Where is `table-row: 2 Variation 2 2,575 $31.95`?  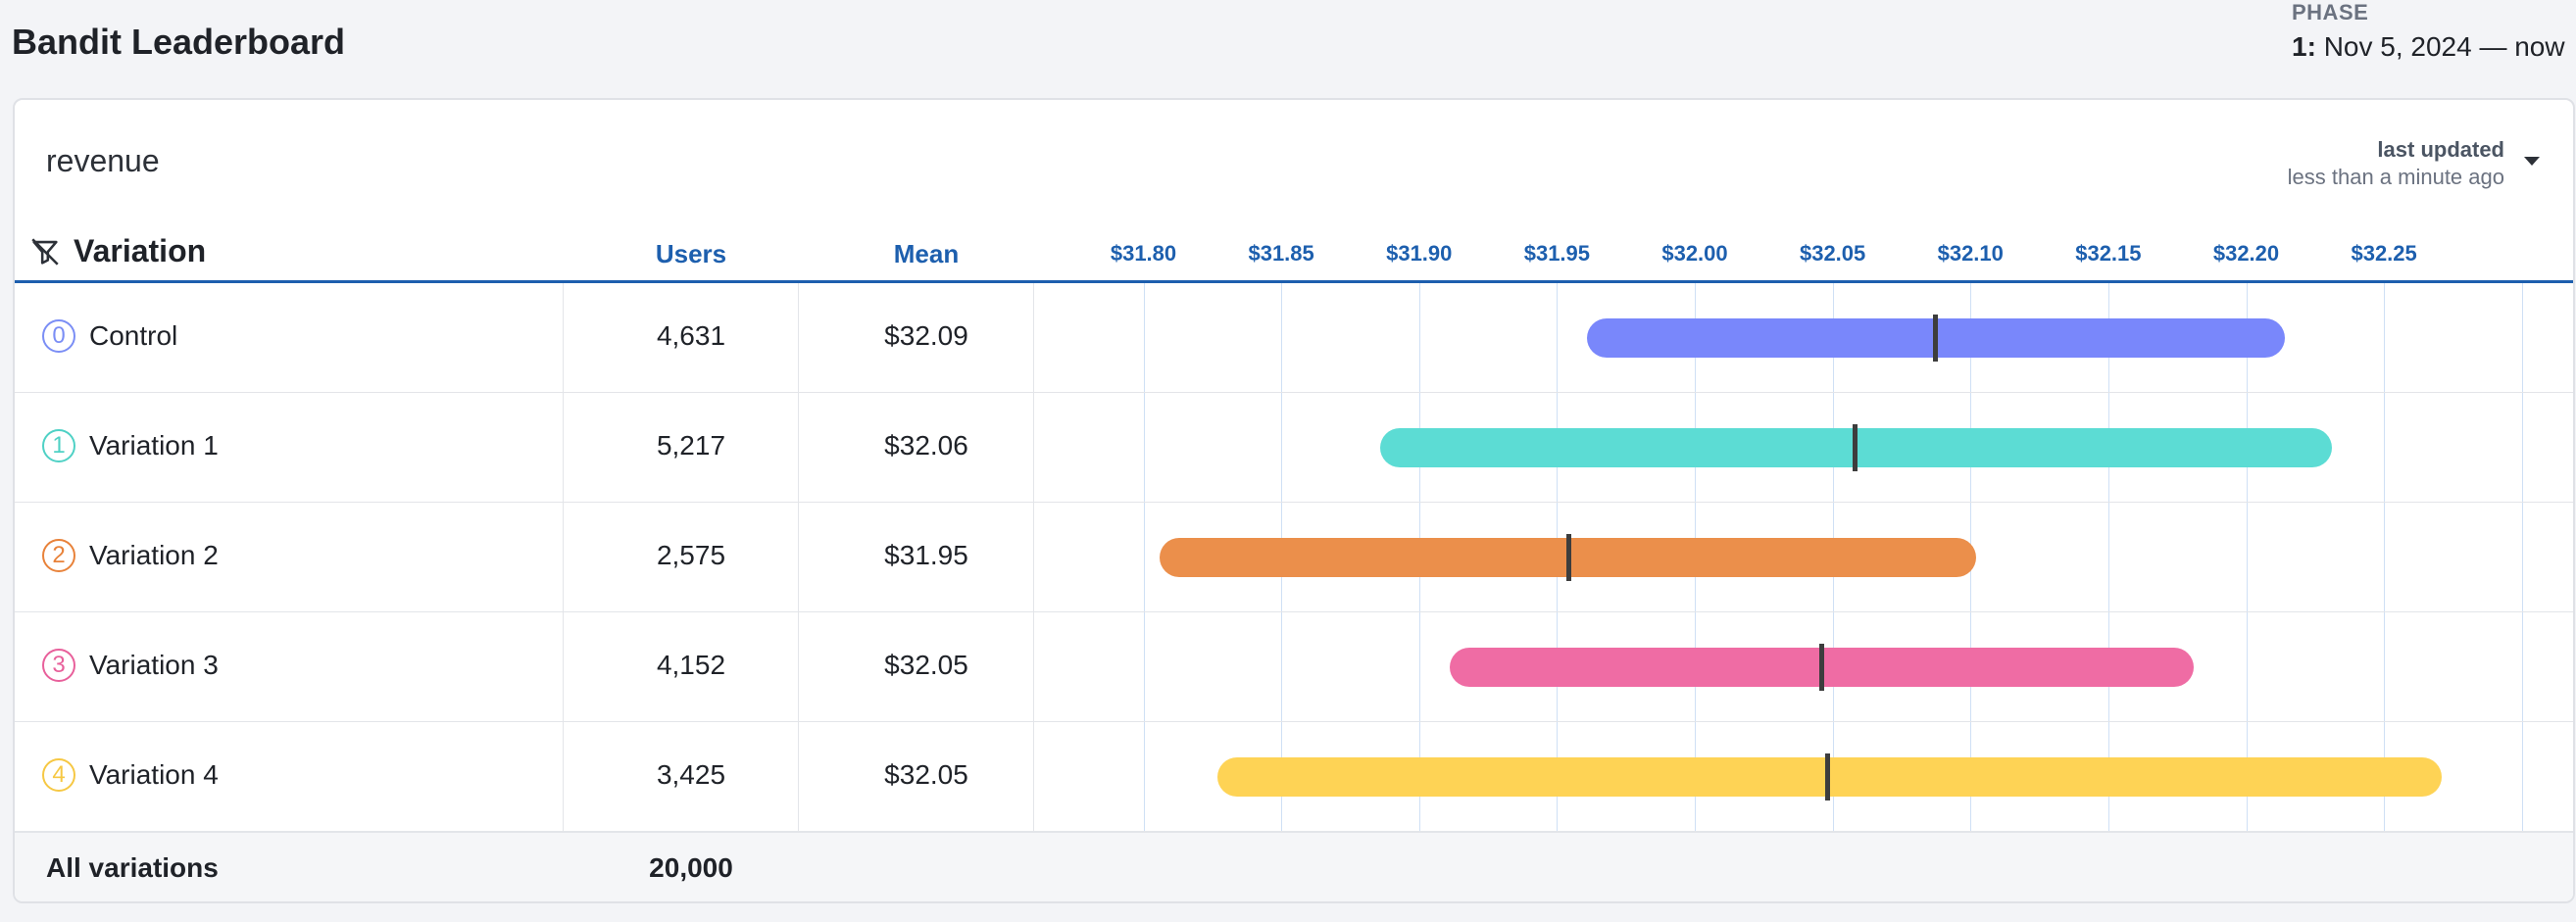 table-row: 2 Variation 2 2,575 $31.95 is located at coordinates (1294, 557).